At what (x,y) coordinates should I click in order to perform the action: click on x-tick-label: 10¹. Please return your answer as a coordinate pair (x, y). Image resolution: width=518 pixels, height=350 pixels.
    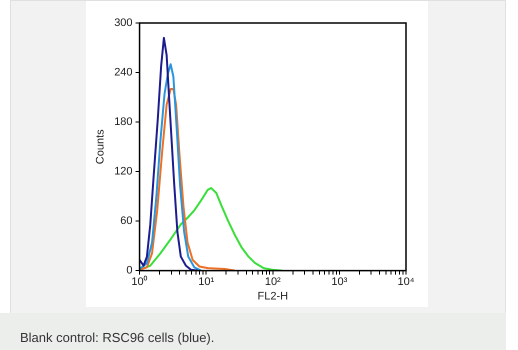
    Looking at the image, I should click on (206, 282).